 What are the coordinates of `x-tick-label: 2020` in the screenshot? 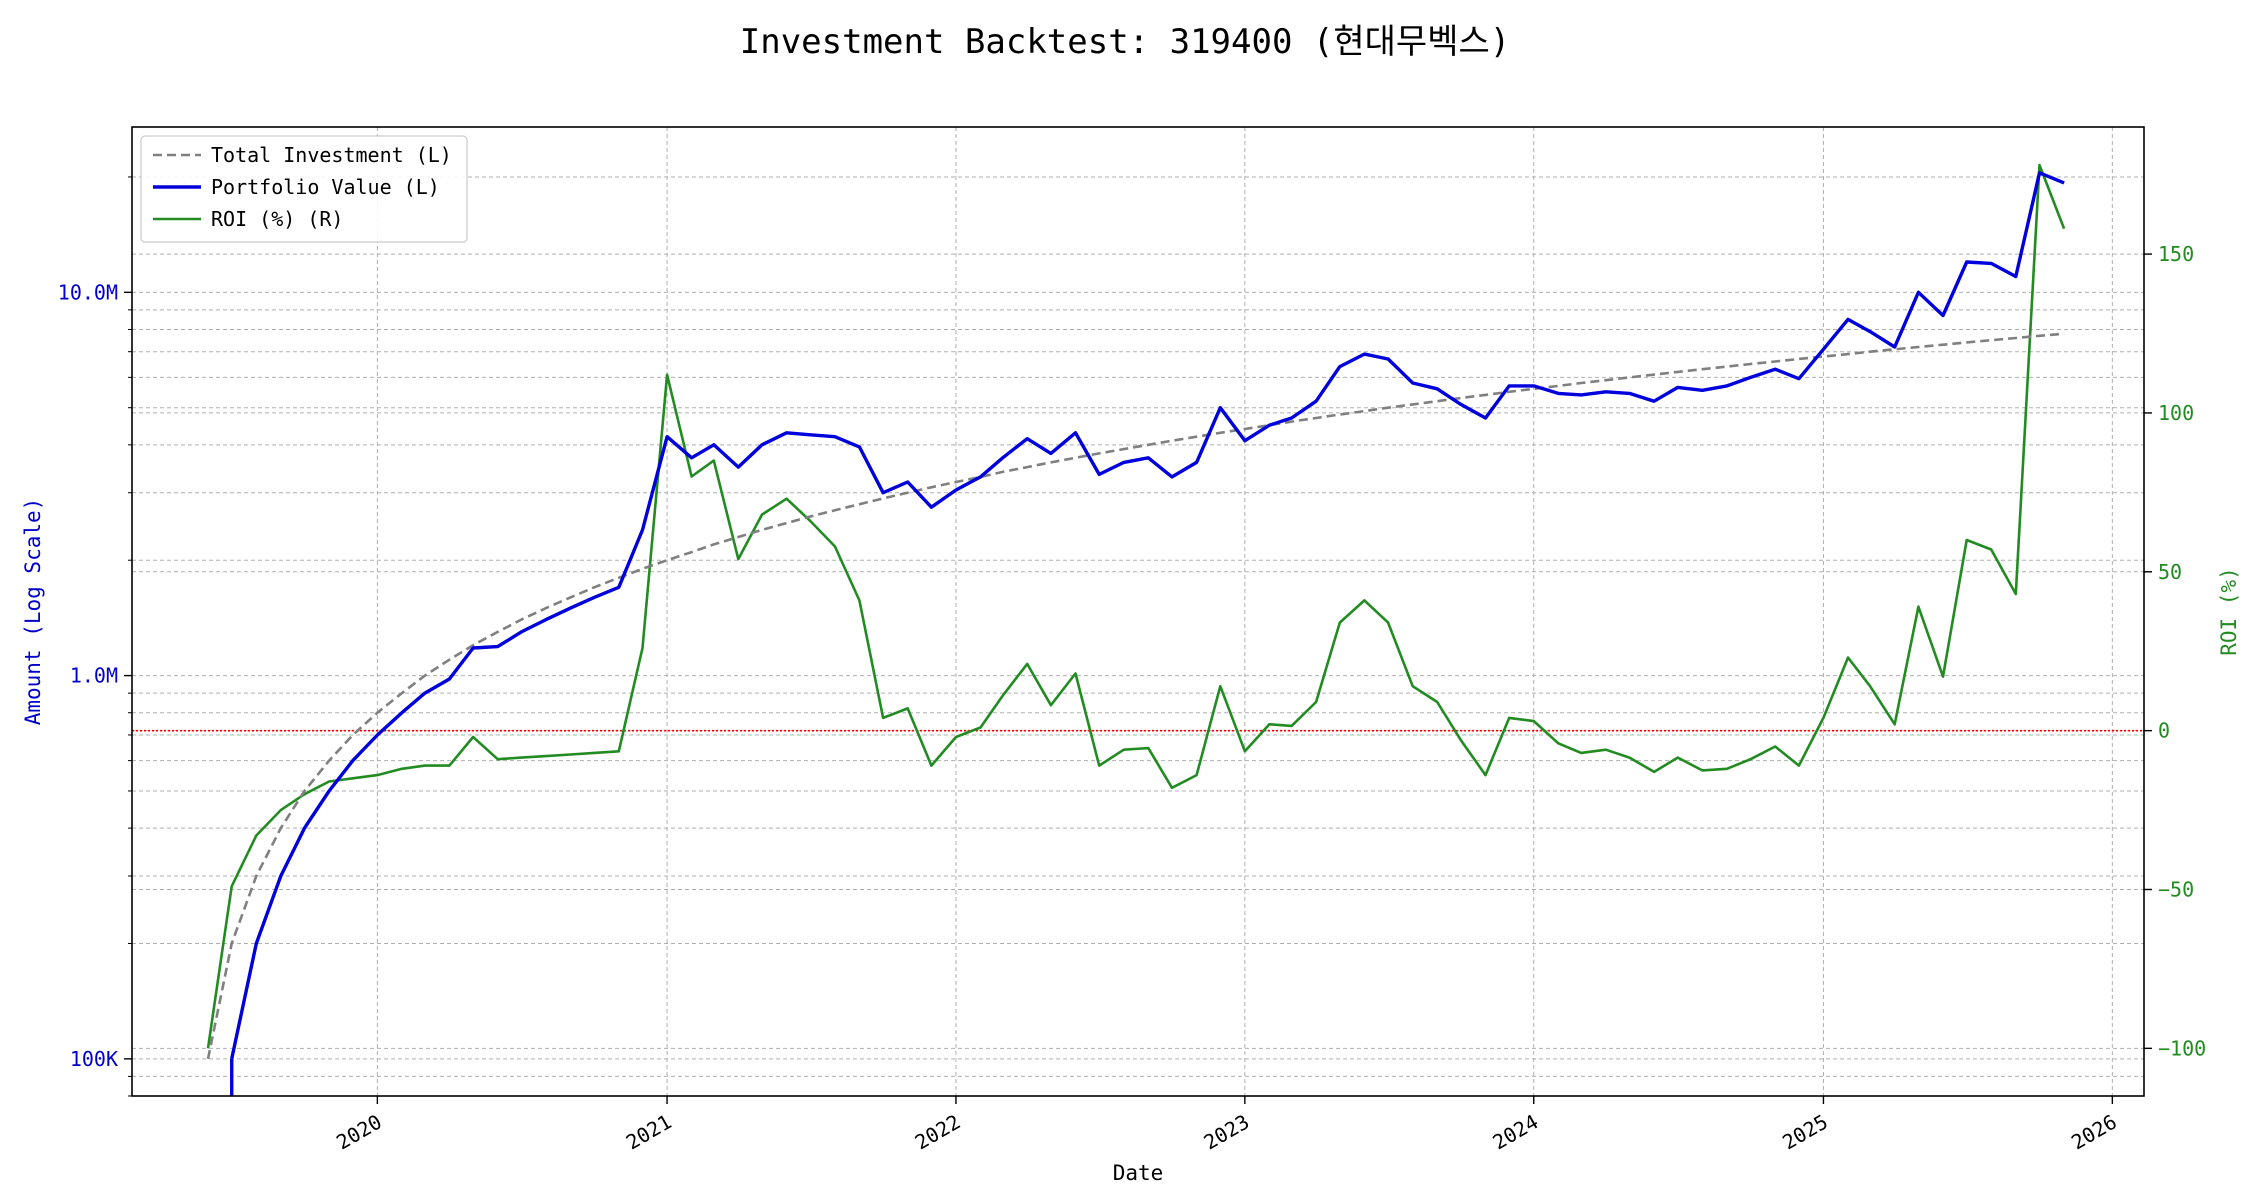 It's located at (359, 1132).